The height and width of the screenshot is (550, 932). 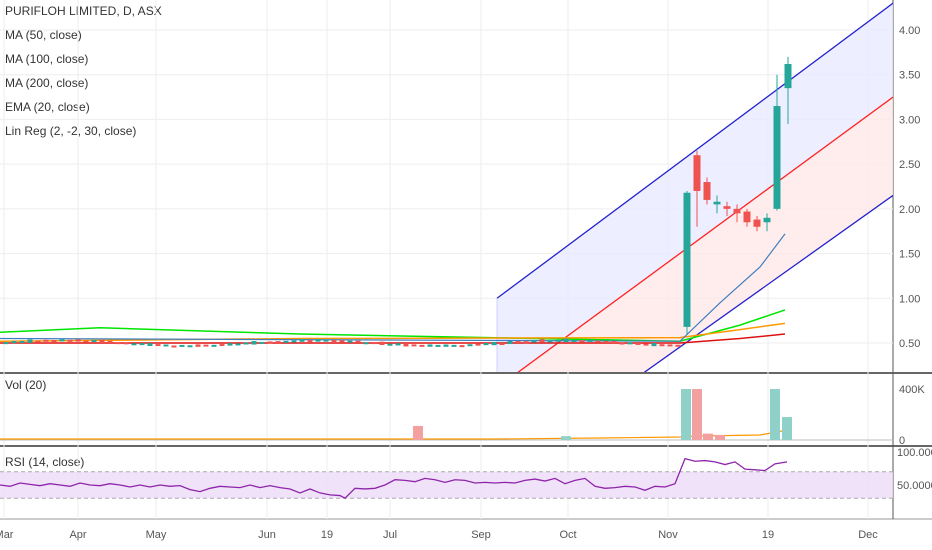 What do you see at coordinates (446, 485) in the screenshot?
I see `rsi-band` at bounding box center [446, 485].